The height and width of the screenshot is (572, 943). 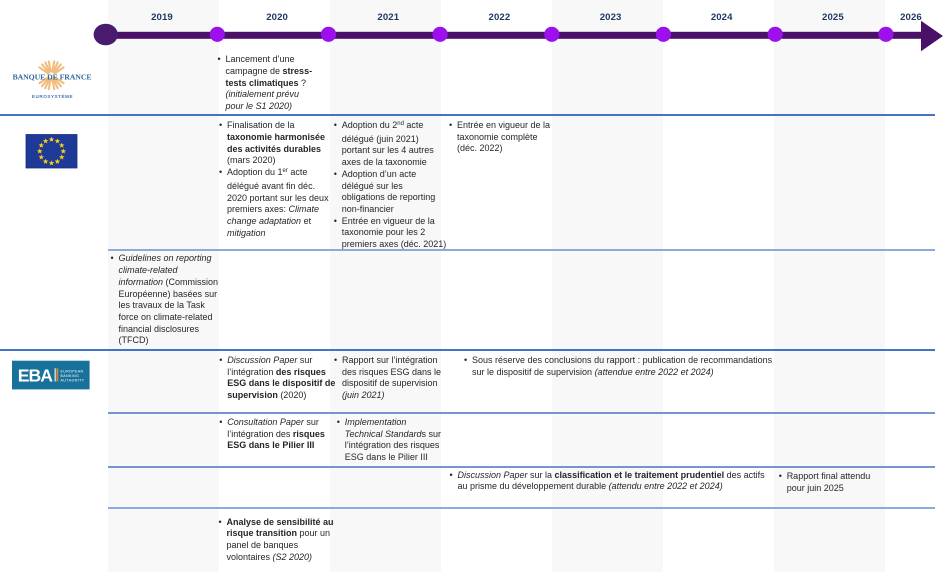 What do you see at coordinates (52, 95) in the screenshot?
I see `svg-text: EUROSYSTÈME` at bounding box center [52, 95].